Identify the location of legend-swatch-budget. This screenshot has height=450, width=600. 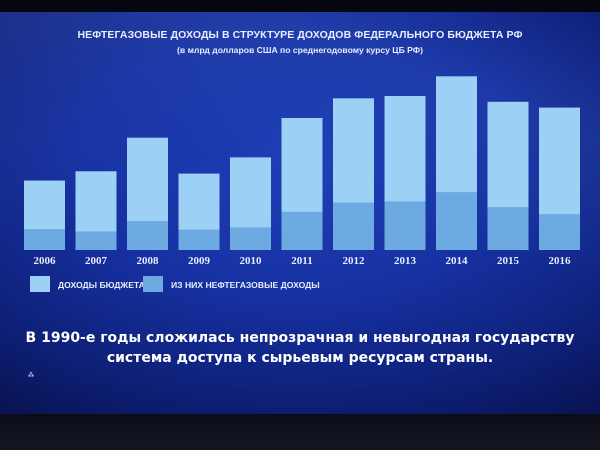
(40, 284).